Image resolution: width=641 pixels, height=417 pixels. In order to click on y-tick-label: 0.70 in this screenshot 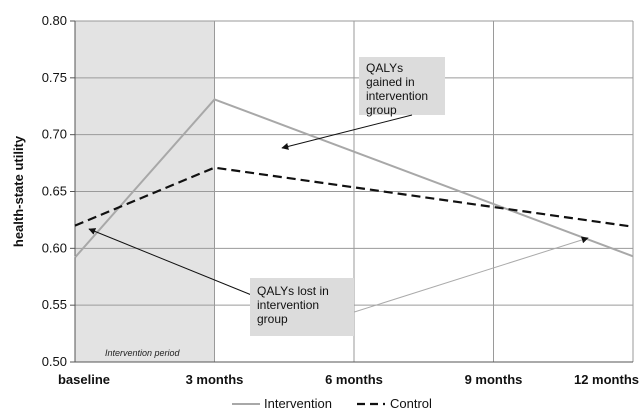, I will do `click(54, 134)`.